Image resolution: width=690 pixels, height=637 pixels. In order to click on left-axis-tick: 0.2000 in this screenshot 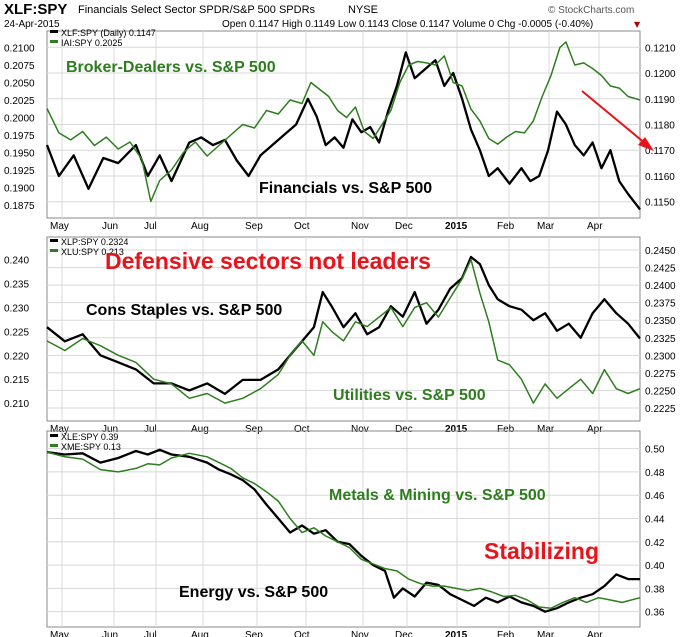, I will do `click(19, 119)`.